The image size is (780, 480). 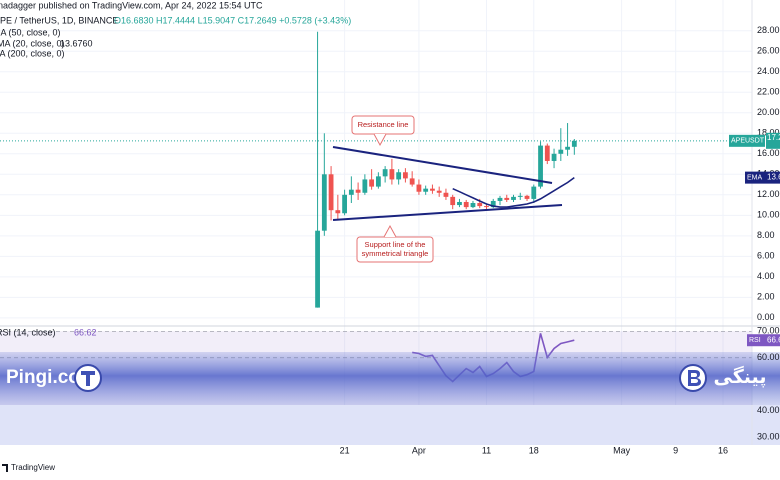 What do you see at coordinates (33, 467) in the screenshot?
I see `footer-text: TradingView` at bounding box center [33, 467].